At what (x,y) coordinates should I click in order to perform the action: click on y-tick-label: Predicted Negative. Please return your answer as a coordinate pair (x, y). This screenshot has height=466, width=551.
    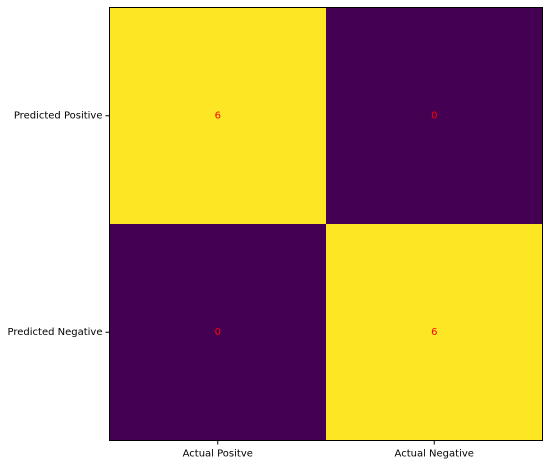
    Looking at the image, I should click on (55, 332).